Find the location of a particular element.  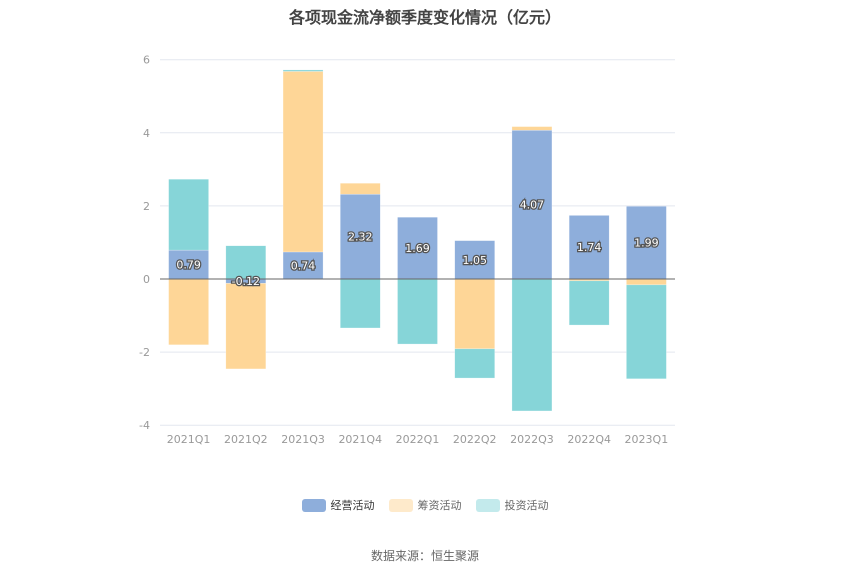

legend-swatch-operating is located at coordinates (313, 505).